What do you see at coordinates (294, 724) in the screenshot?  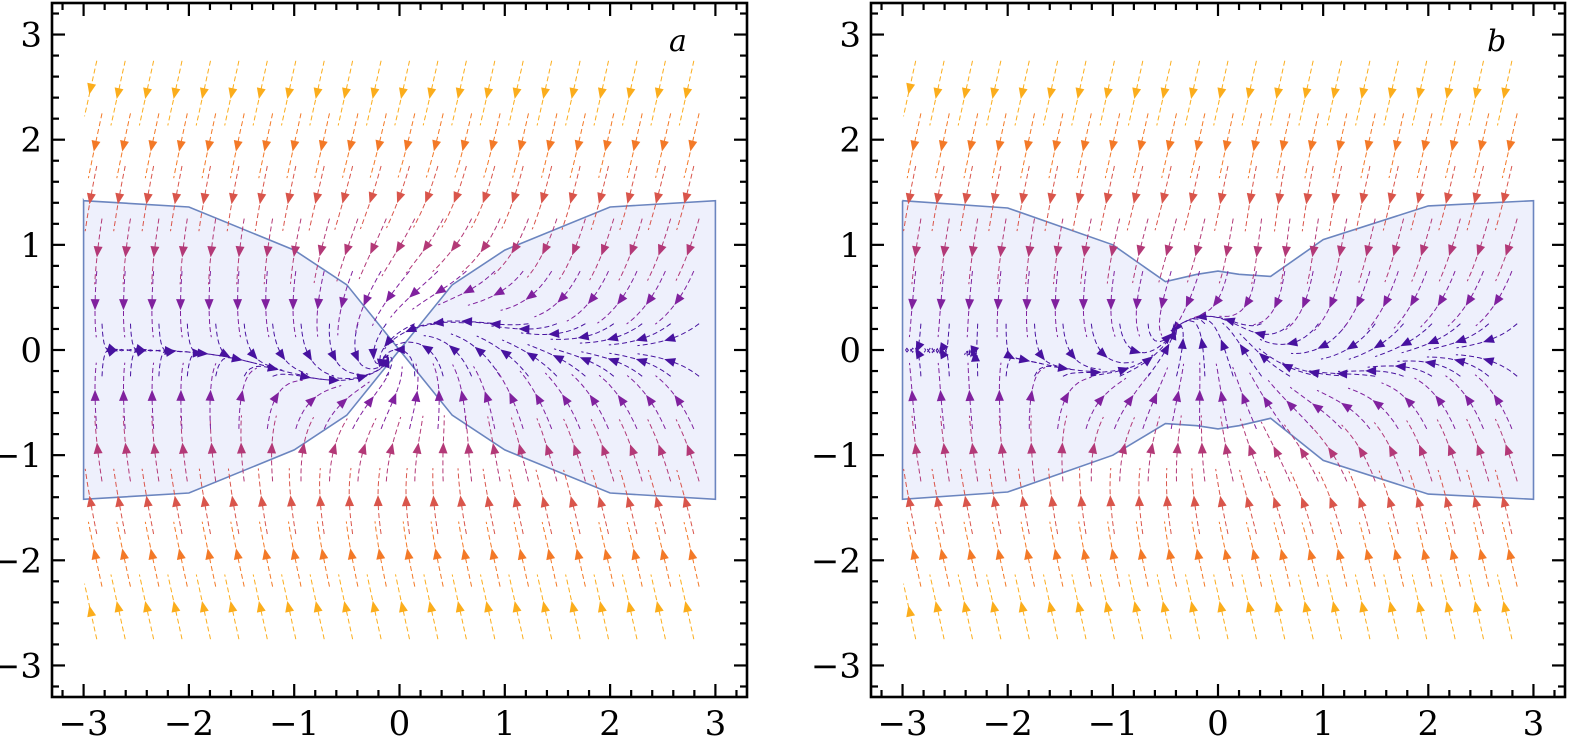 I see `x-tick-label: −1` at bounding box center [294, 724].